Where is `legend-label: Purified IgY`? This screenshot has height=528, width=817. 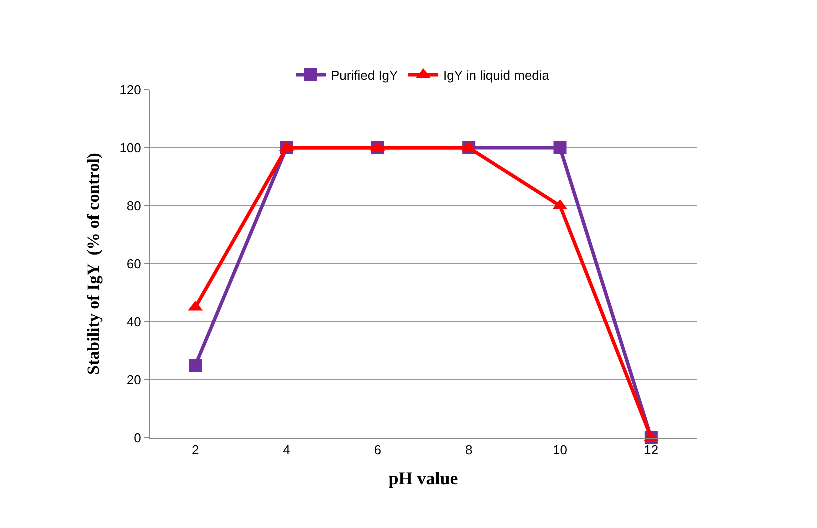 legend-label: Purified IgY is located at coordinates (365, 76).